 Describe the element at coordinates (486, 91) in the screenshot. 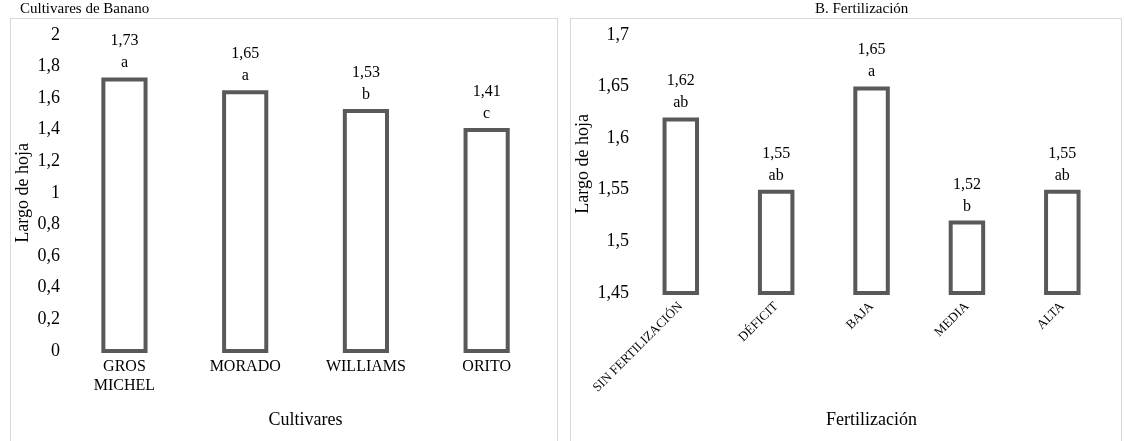

I see `data-label: 1,41` at that location.